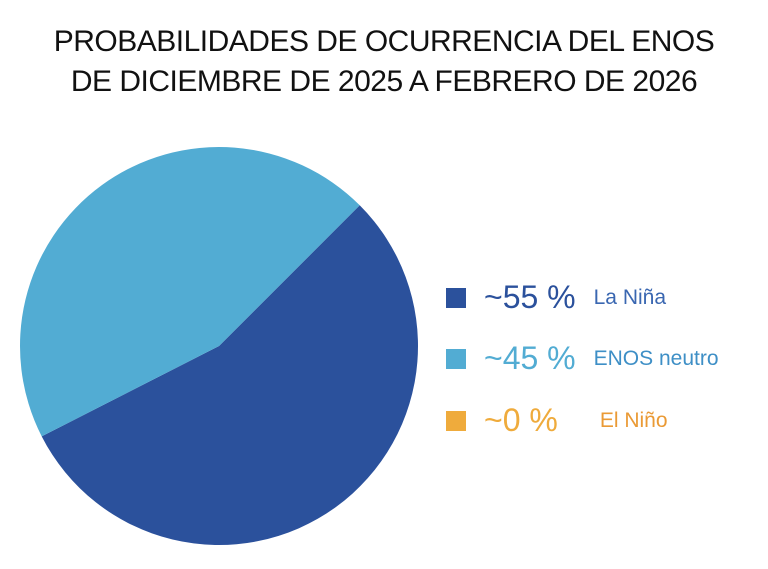 Image resolution: width=768 pixels, height=569 pixels. Describe the element at coordinates (582, 358) in the screenshot. I see `legend-item: ~45 % ENOS neutro` at that location.